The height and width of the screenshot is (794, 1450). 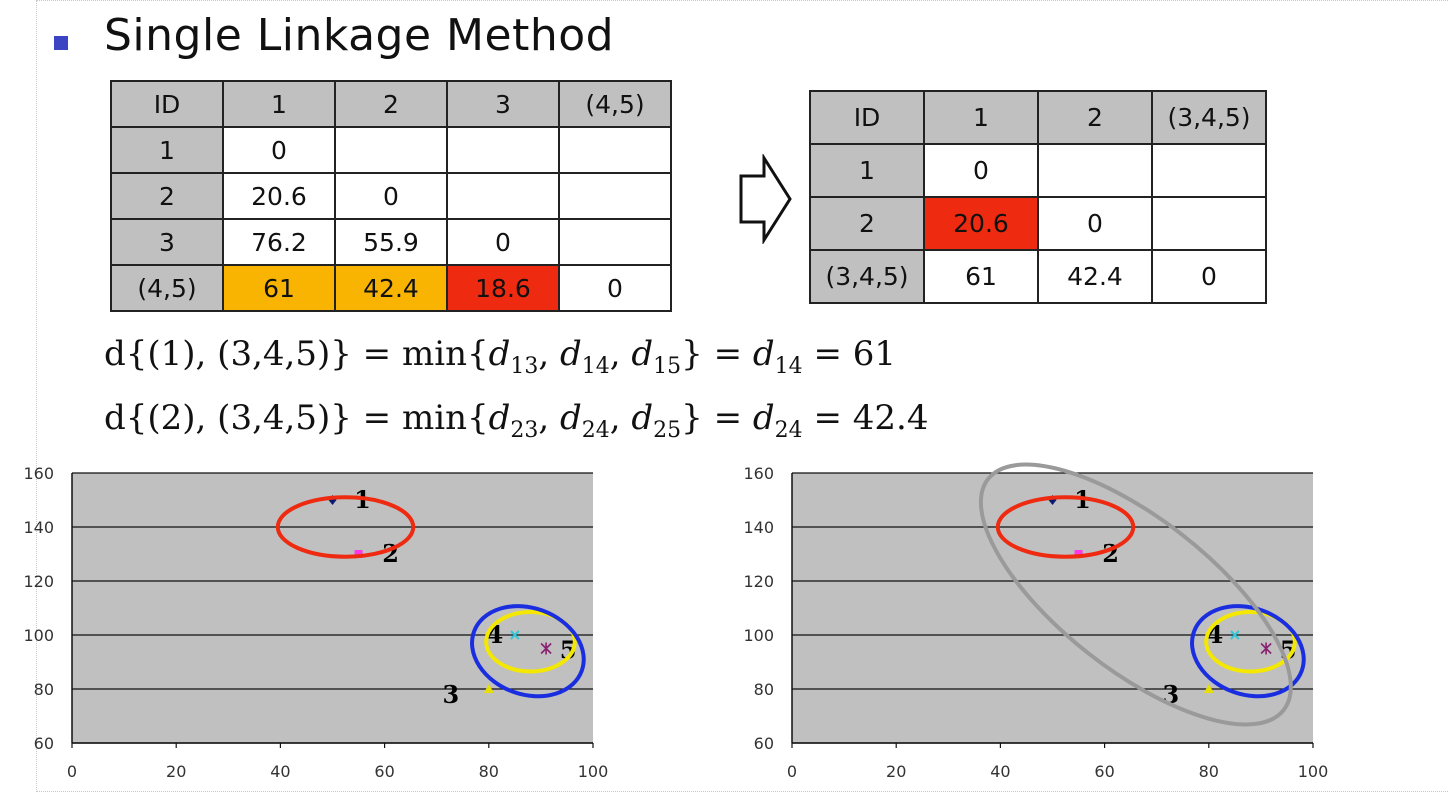 What do you see at coordinates (524, 430) in the screenshot?
I see `equation-subscript: 23` at bounding box center [524, 430].